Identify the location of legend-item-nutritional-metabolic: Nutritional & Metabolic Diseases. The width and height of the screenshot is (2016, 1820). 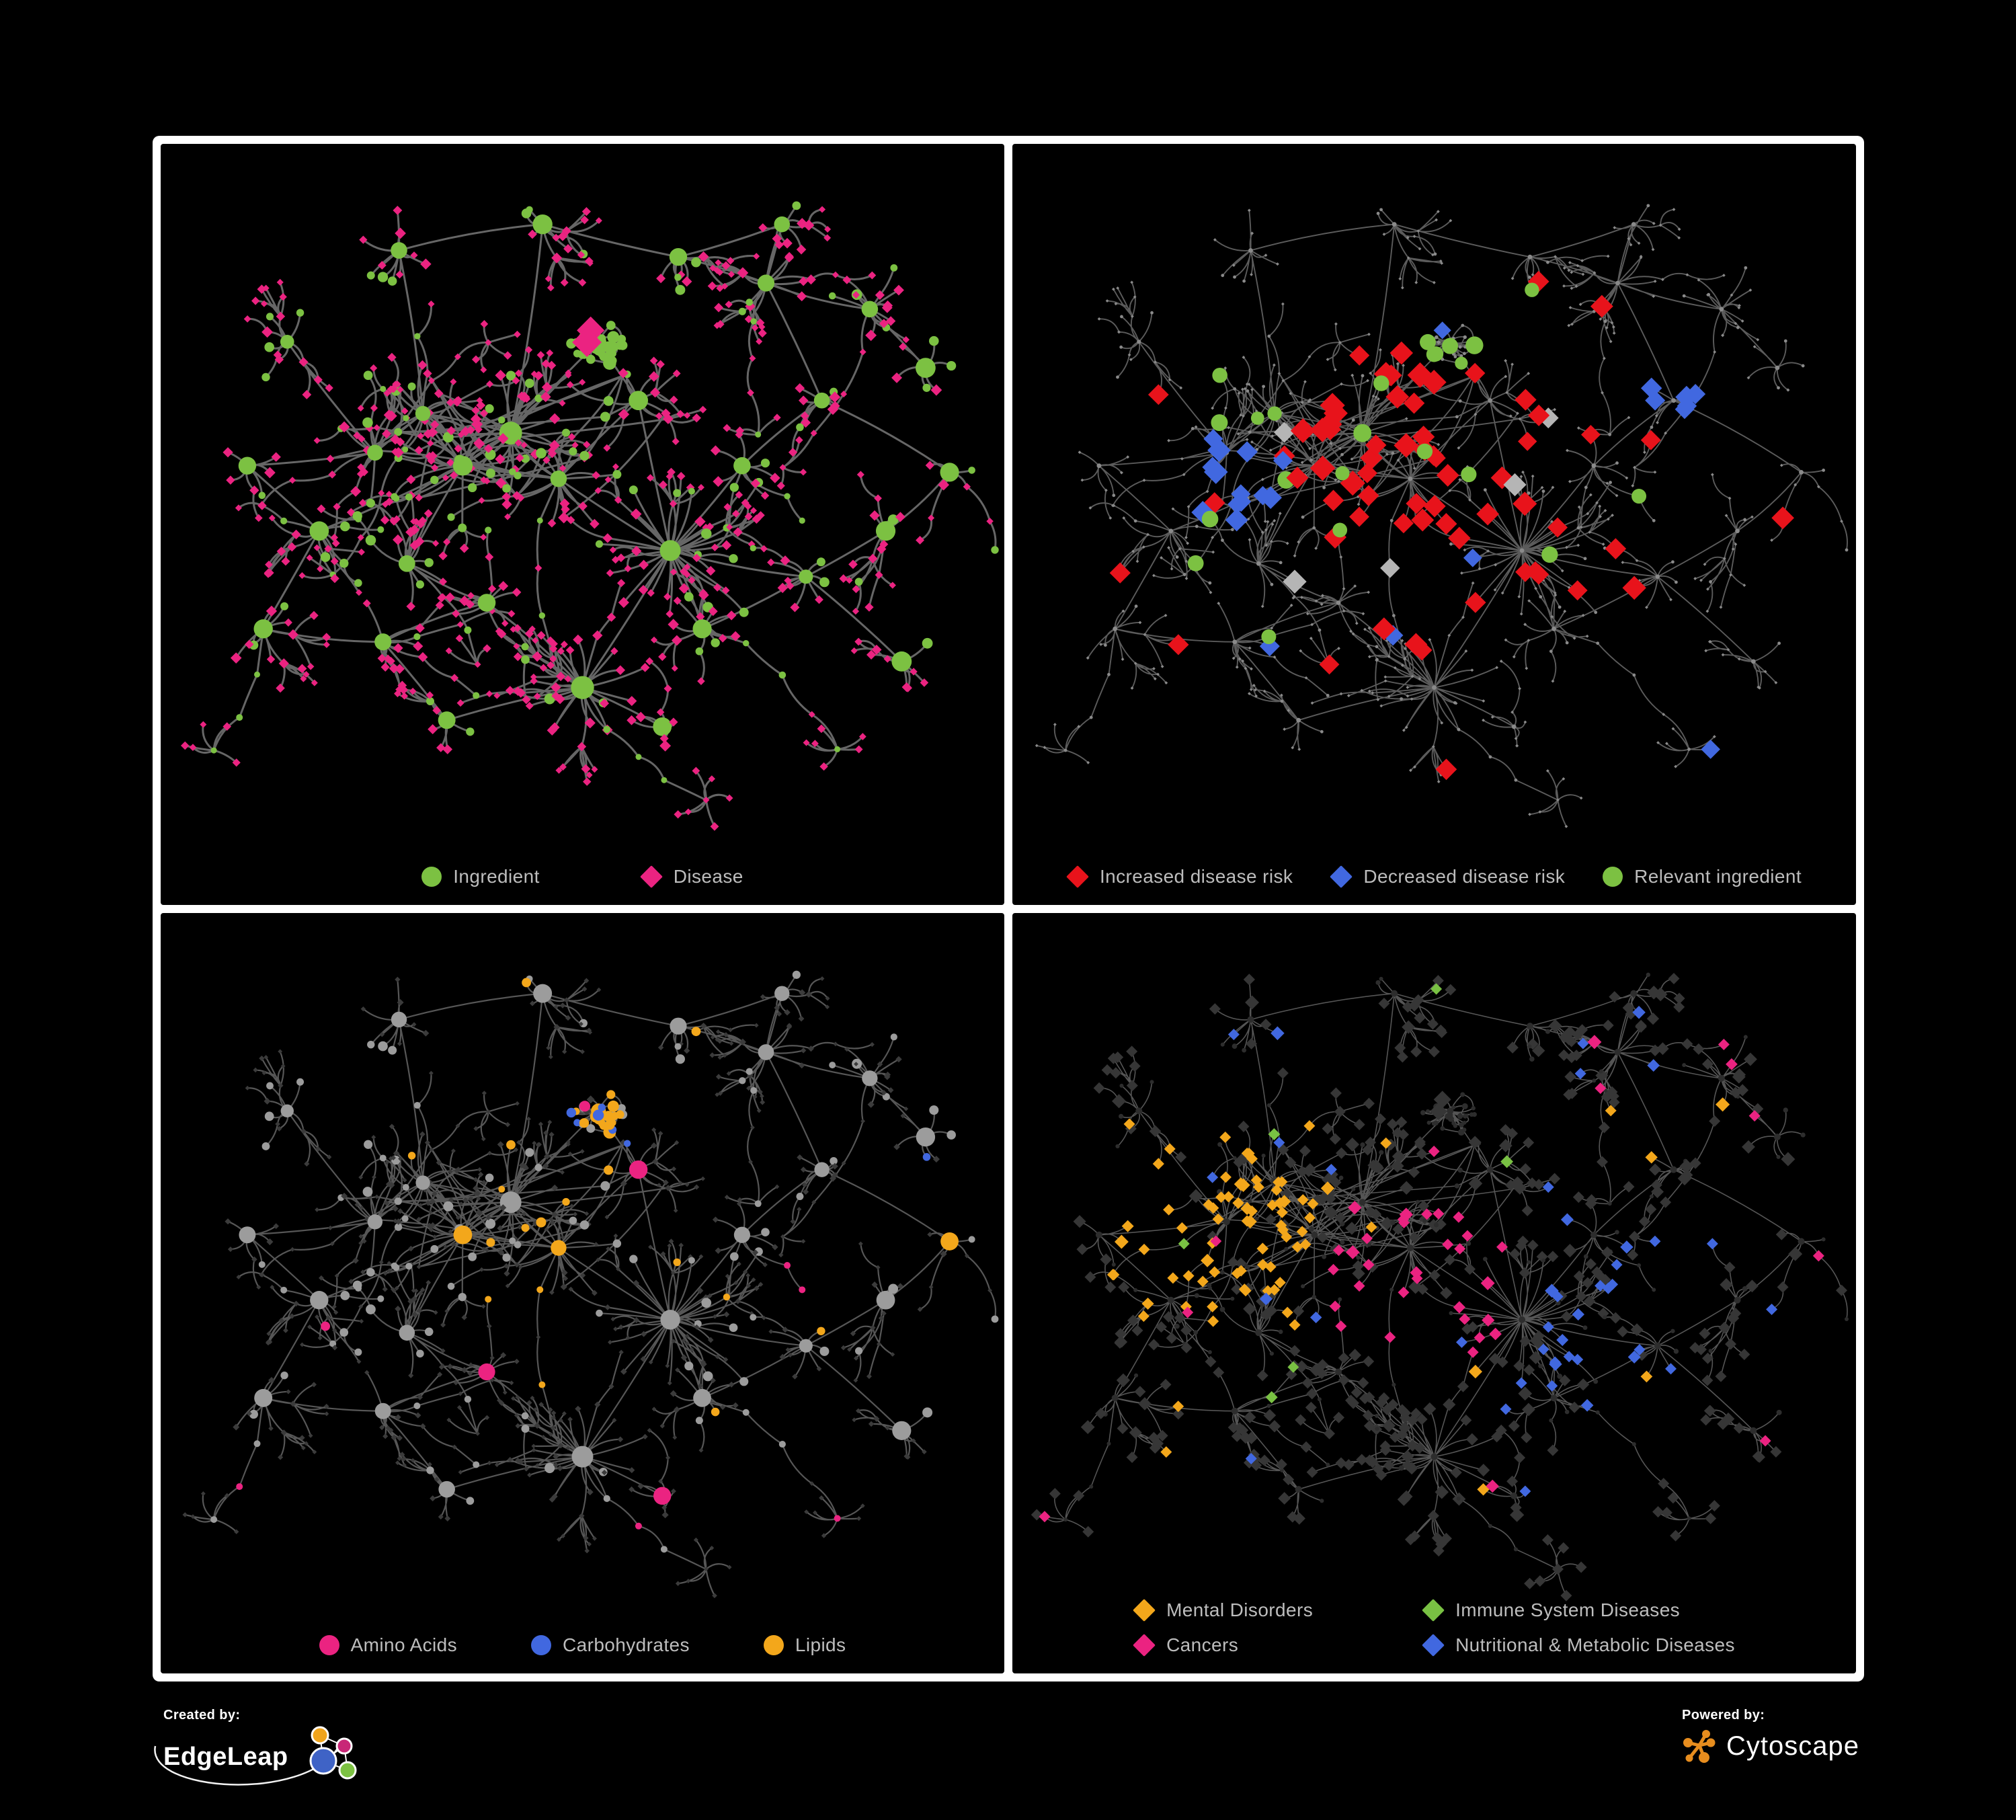
(1578, 1645).